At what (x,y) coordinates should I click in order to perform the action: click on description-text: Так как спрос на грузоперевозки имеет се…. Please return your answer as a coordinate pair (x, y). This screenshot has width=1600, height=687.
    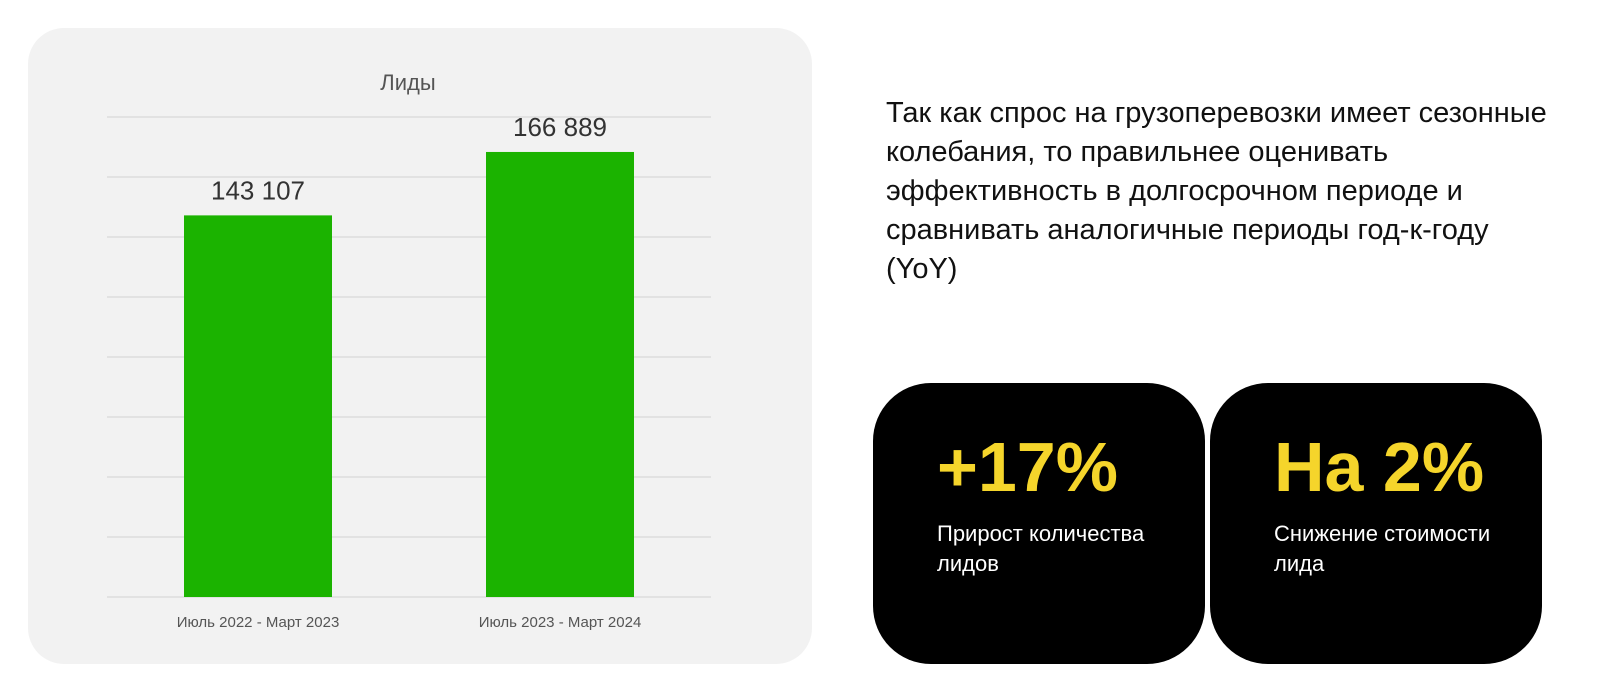
    Looking at the image, I should click on (1216, 191).